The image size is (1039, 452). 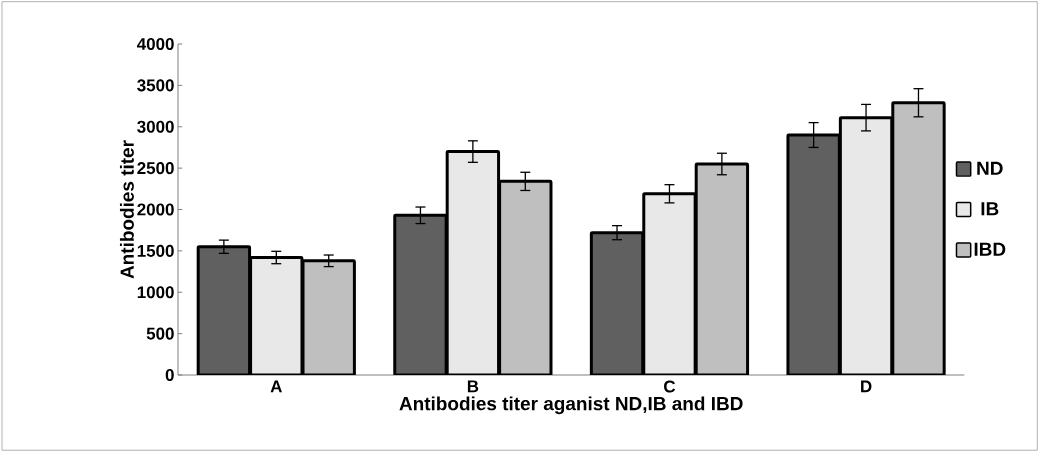 What do you see at coordinates (126, 209) in the screenshot?
I see `y-axis-title: Antibodies titer` at bounding box center [126, 209].